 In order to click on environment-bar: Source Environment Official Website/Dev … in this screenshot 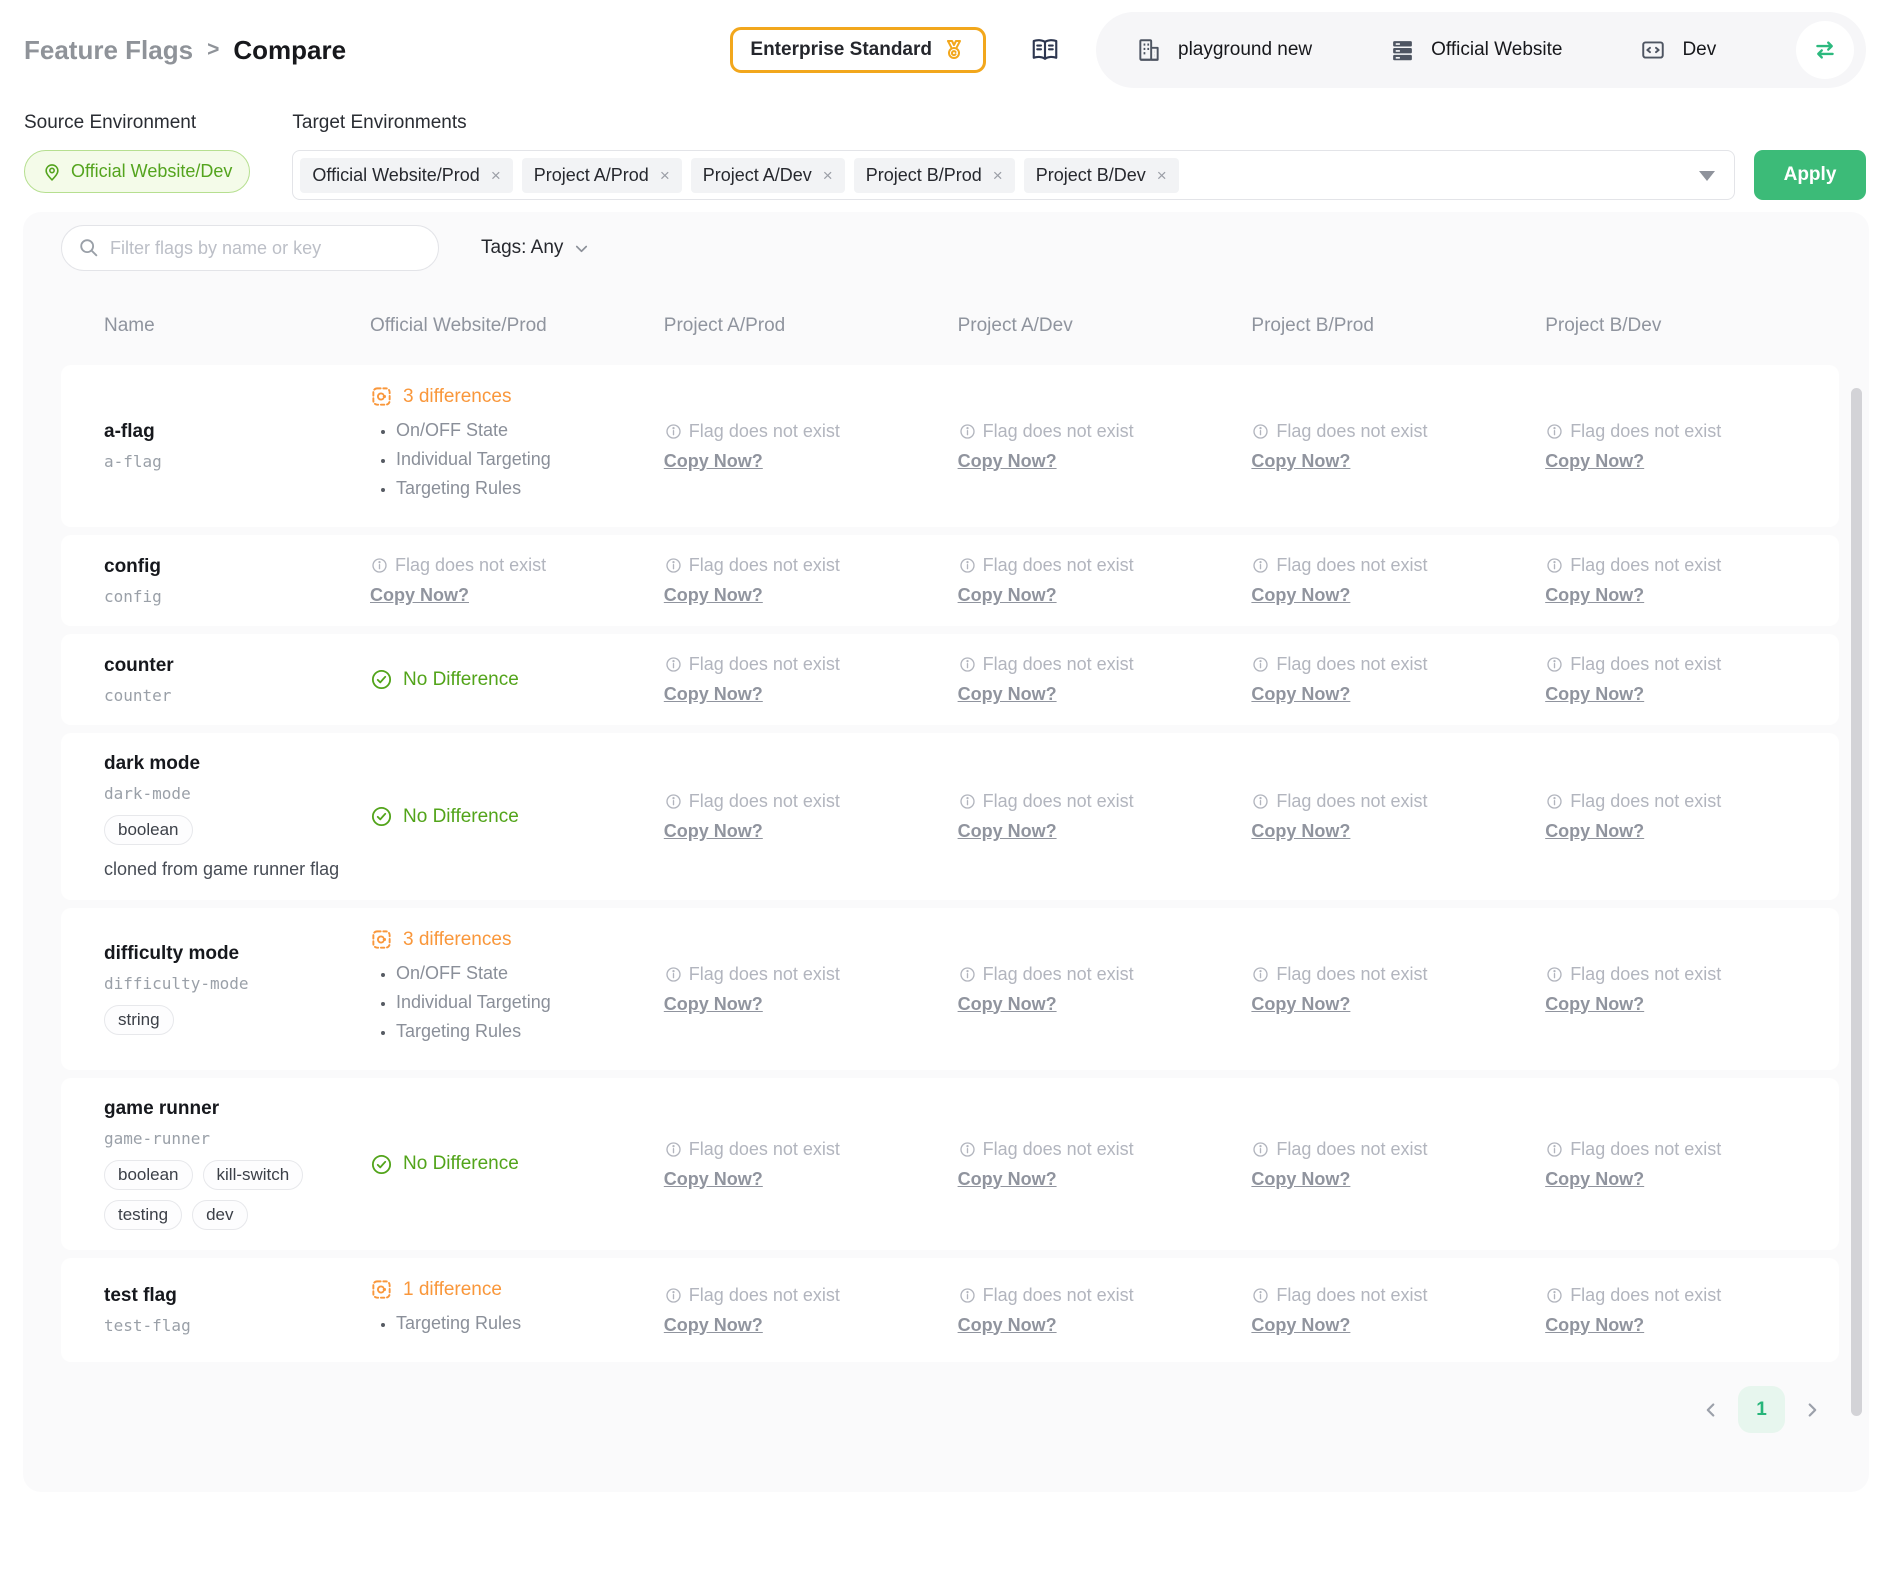, I will do `click(946, 150)`.